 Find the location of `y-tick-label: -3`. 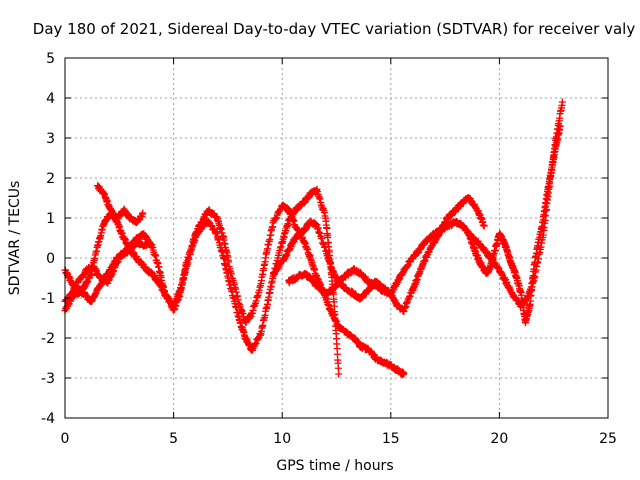

y-tick-label: -3 is located at coordinates (48, 379).